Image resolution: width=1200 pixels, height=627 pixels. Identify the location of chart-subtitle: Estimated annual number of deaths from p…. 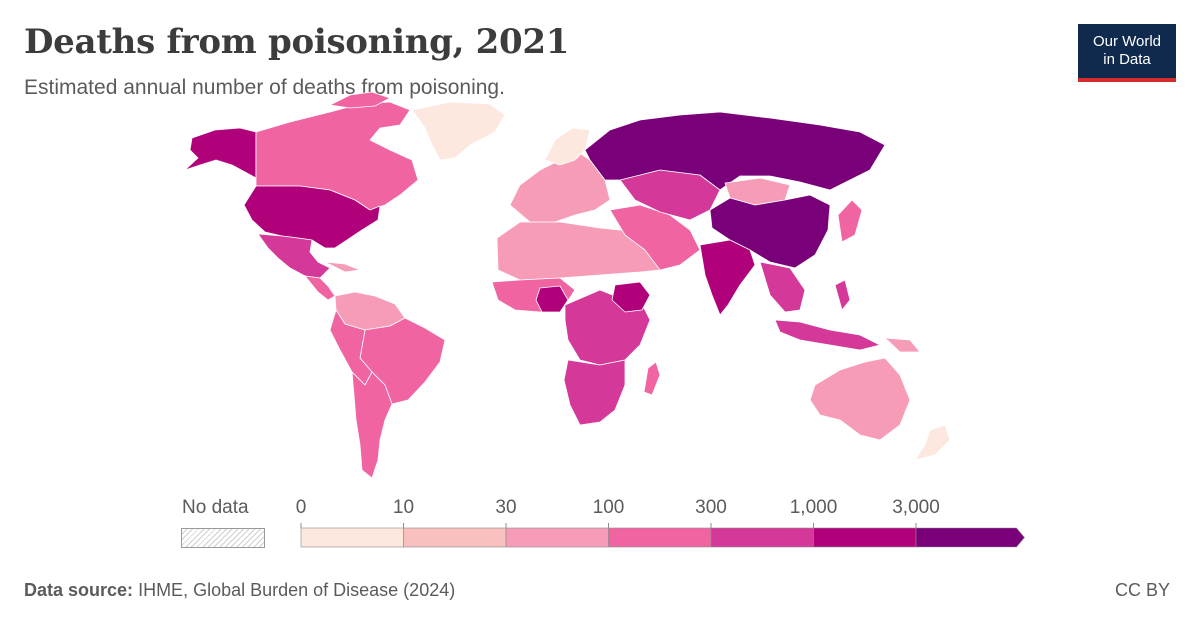
(264, 87).